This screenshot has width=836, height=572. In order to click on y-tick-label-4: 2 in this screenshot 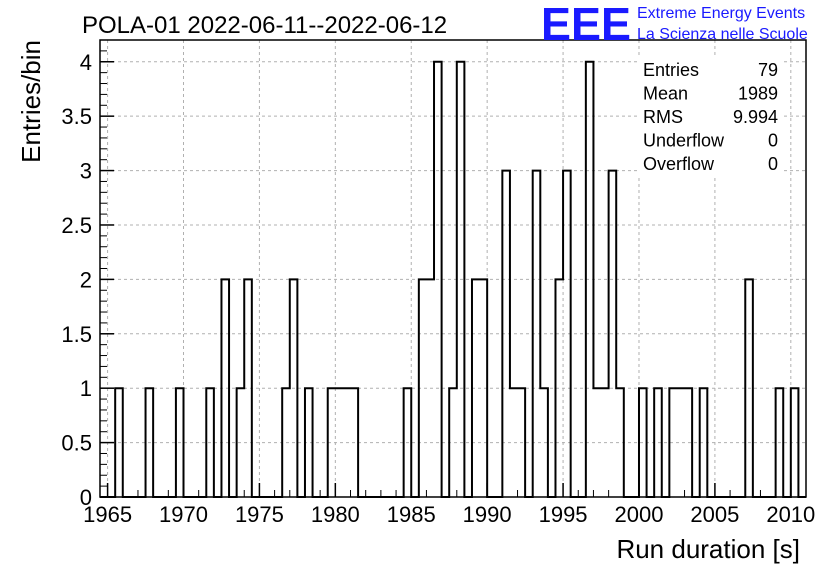, I will do `click(86, 279)`.